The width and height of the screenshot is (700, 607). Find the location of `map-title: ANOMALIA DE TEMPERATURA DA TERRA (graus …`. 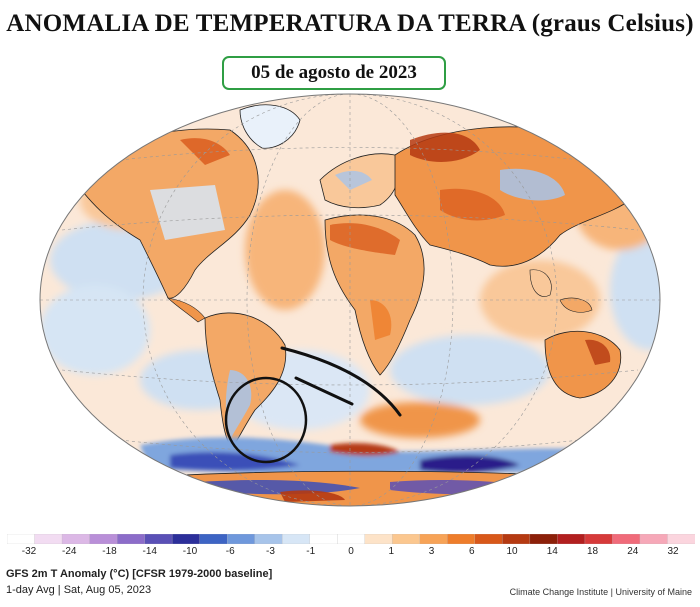

map-title: ANOMALIA DE TEMPERATURA DA TERRA (graus … is located at coordinates (350, 23).